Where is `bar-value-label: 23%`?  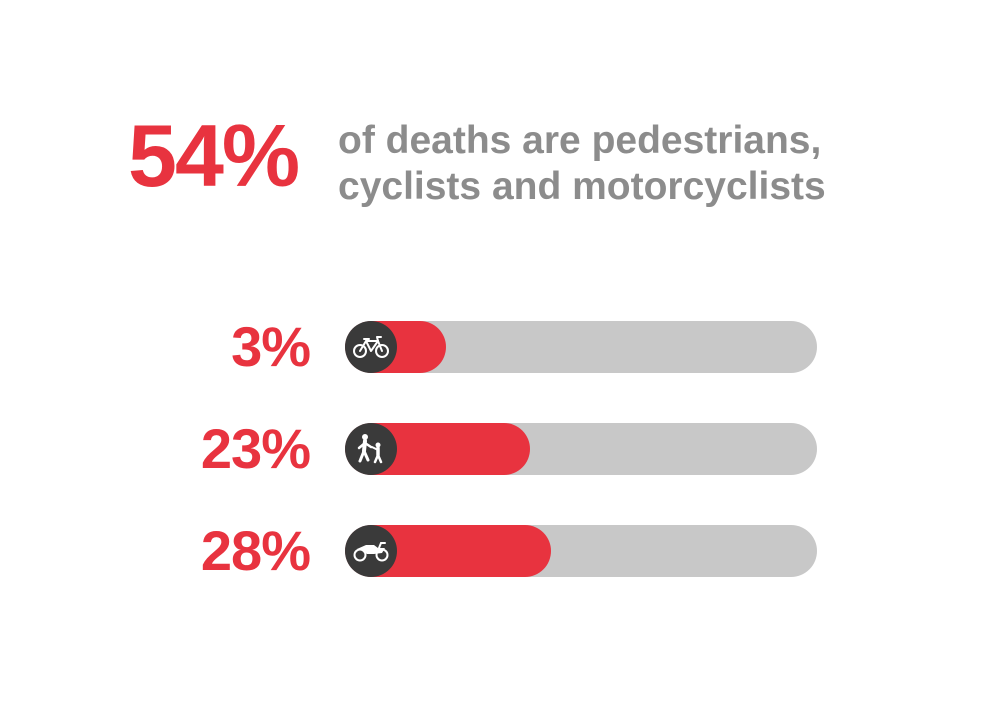 bar-value-label: 23% is located at coordinates (255, 448).